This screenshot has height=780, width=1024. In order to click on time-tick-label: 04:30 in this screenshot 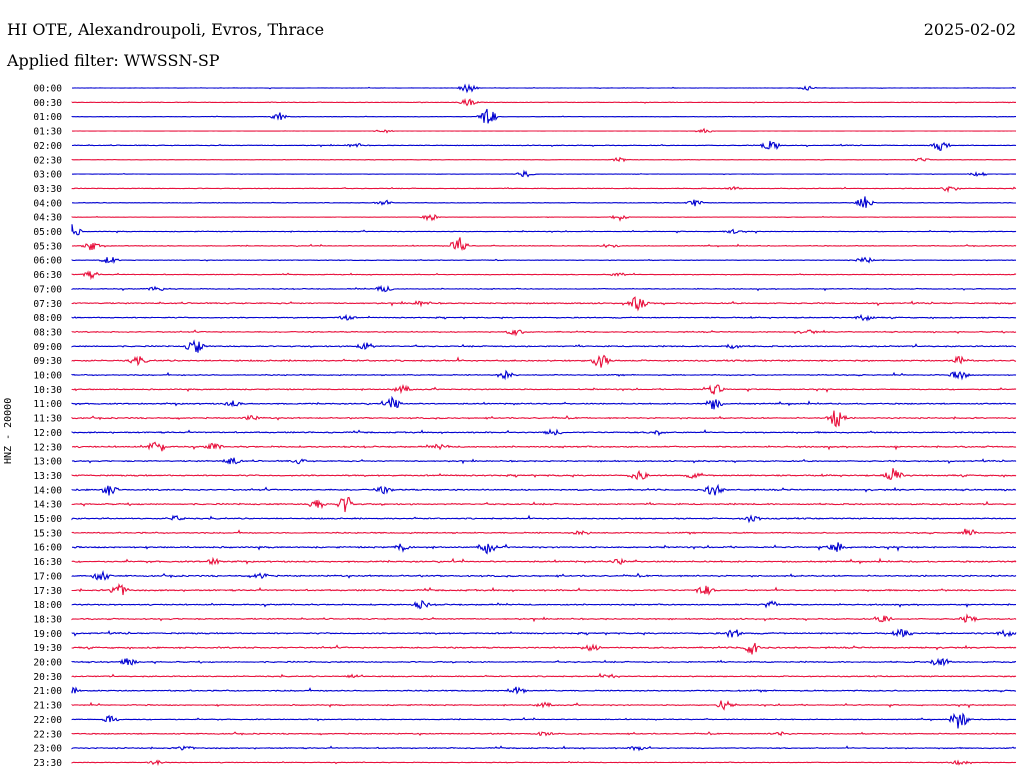, I will do `click(47, 218)`.